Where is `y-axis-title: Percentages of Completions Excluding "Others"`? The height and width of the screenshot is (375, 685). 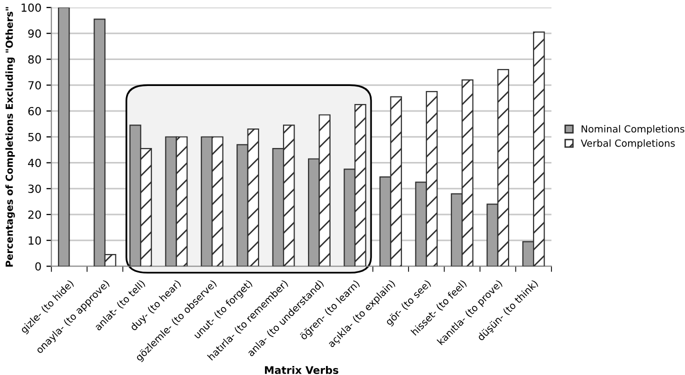
y-axis-title: Percentages of Completions Excluding "Others" is located at coordinates (10, 137).